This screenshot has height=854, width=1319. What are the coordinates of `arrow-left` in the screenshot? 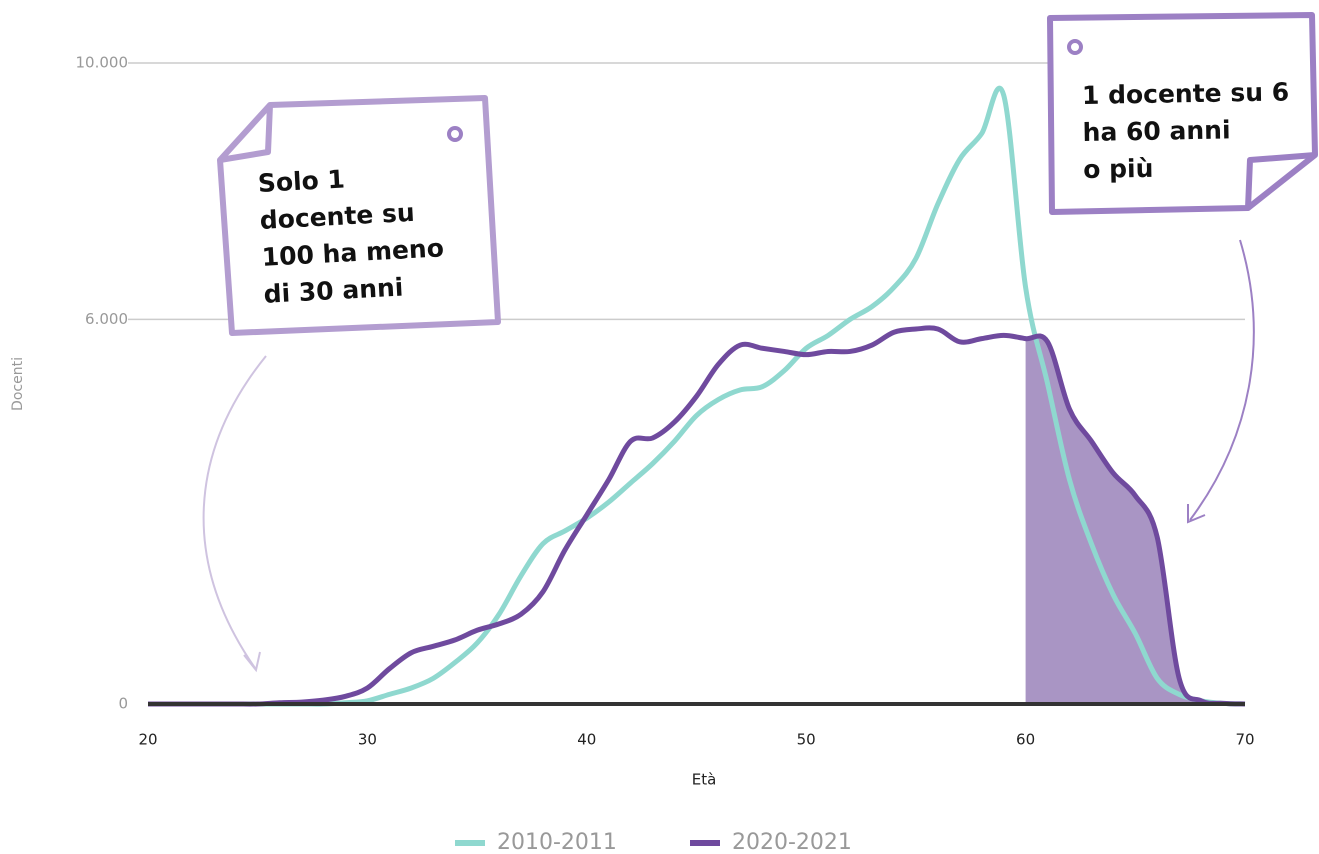 It's located at (234, 514).